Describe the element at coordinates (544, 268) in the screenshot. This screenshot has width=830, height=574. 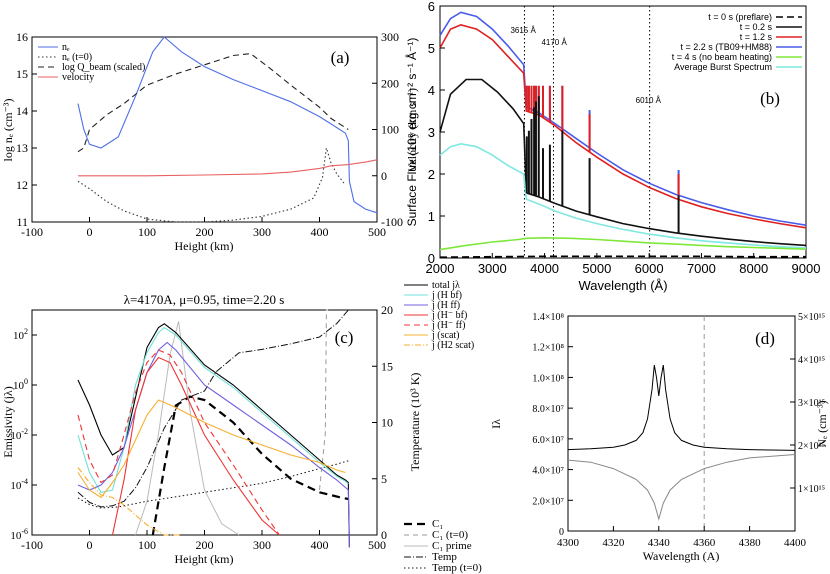
I see `panel-b-xtick-label: 4000` at that location.